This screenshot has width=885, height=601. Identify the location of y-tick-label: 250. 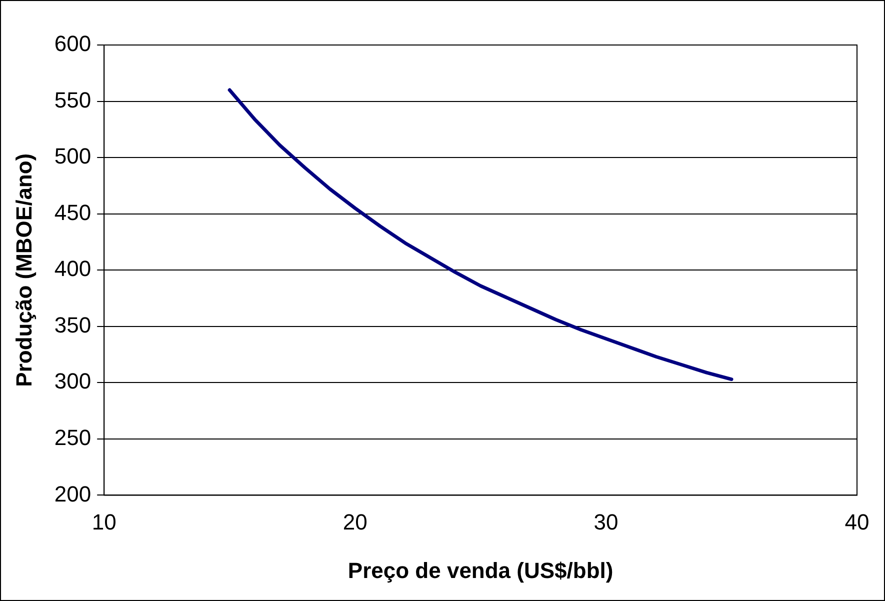
(73, 437).